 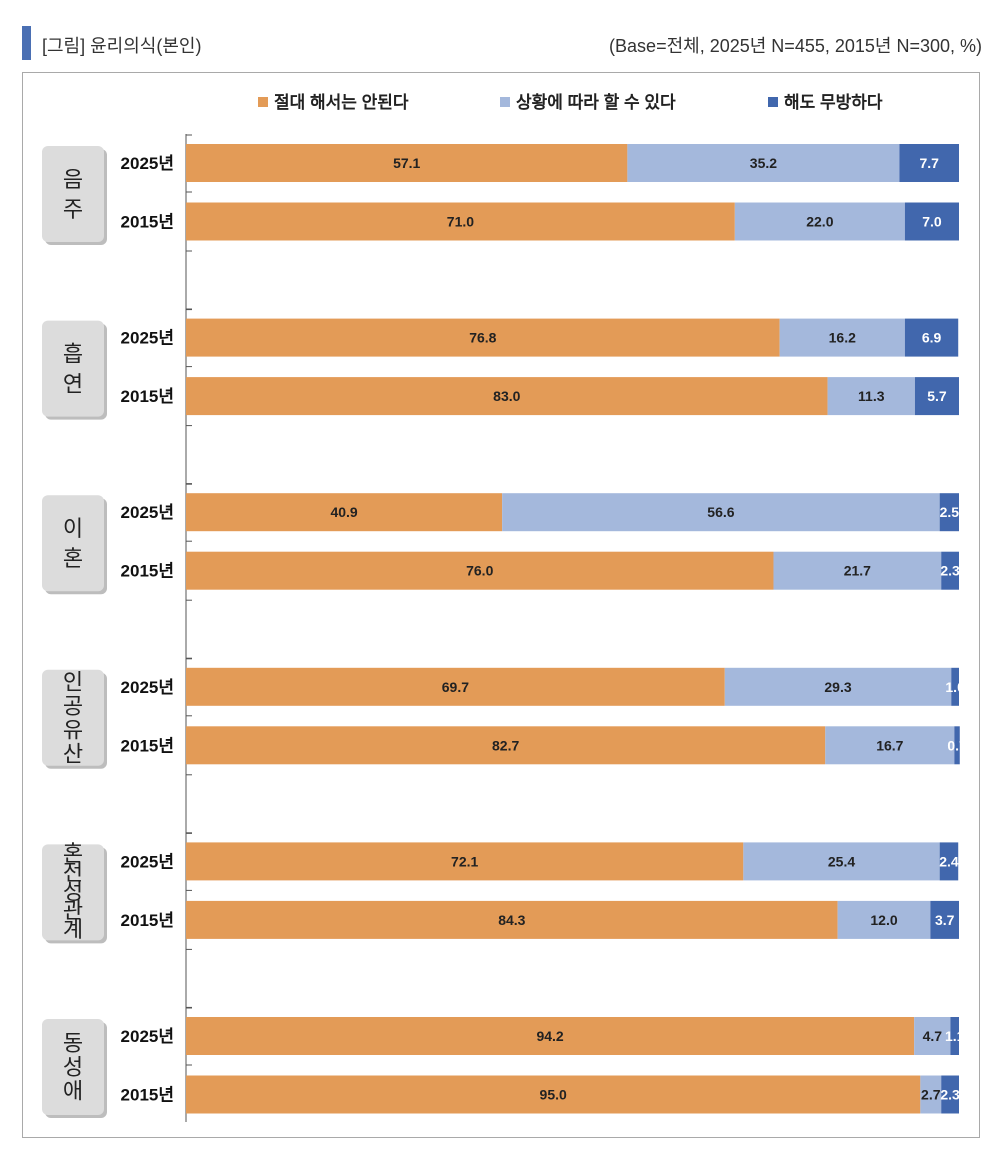 I want to click on legend-label: 상황에 따라 할 수 있다, so click(x=596, y=102).